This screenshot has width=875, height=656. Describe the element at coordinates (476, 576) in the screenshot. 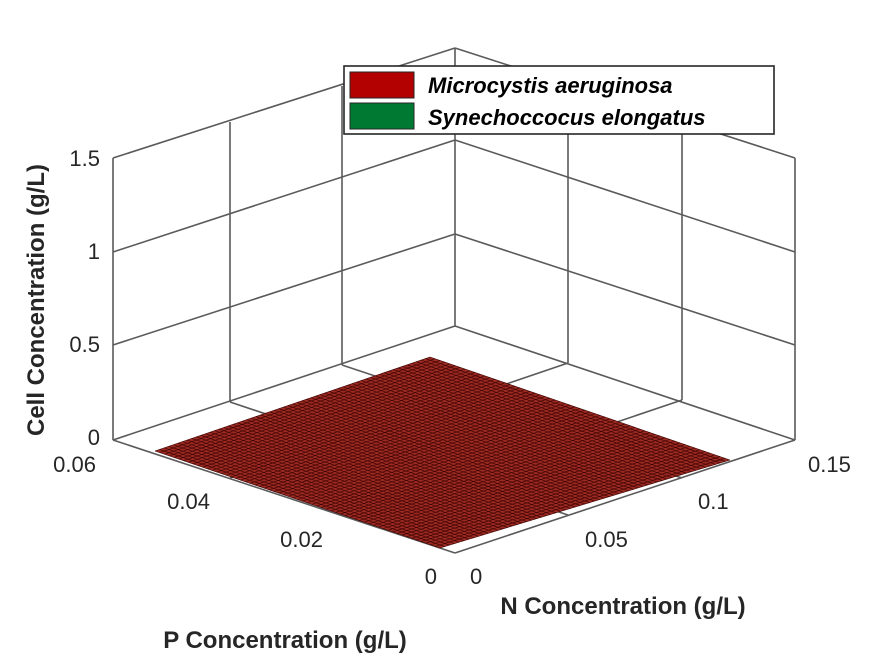

I see `y-tick-0: 0` at that location.